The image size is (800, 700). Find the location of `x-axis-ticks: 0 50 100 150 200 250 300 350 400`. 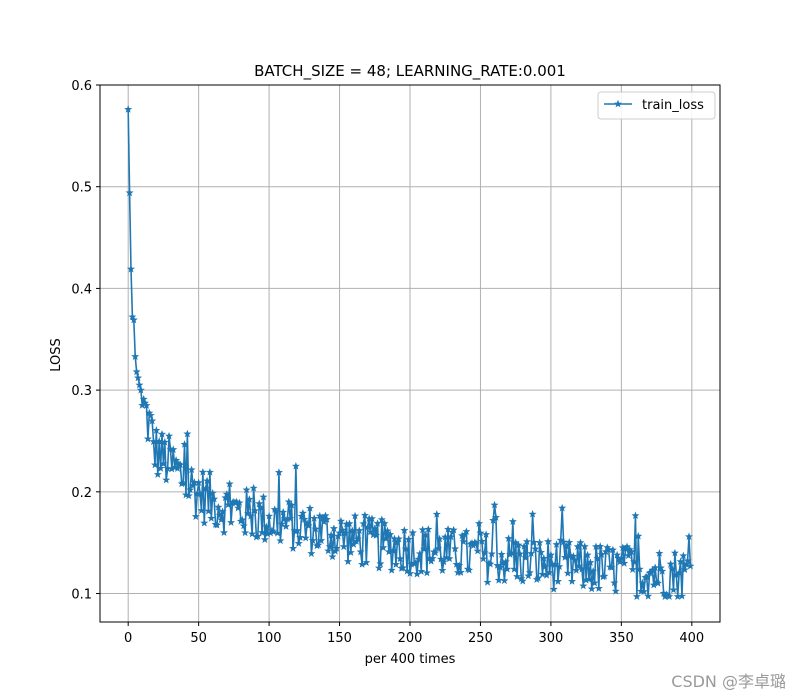

x-axis-ticks: 0 50 100 150 200 250 300 350 400 is located at coordinates (414, 634).